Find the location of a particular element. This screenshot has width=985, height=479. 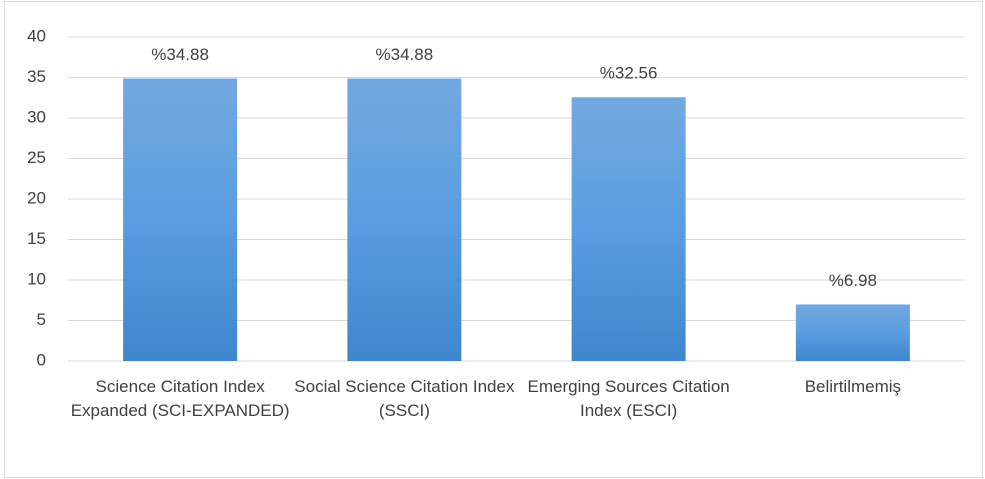

x-tick-label: Emerging Sources Citation Index (ESCI) is located at coordinates (628, 398).